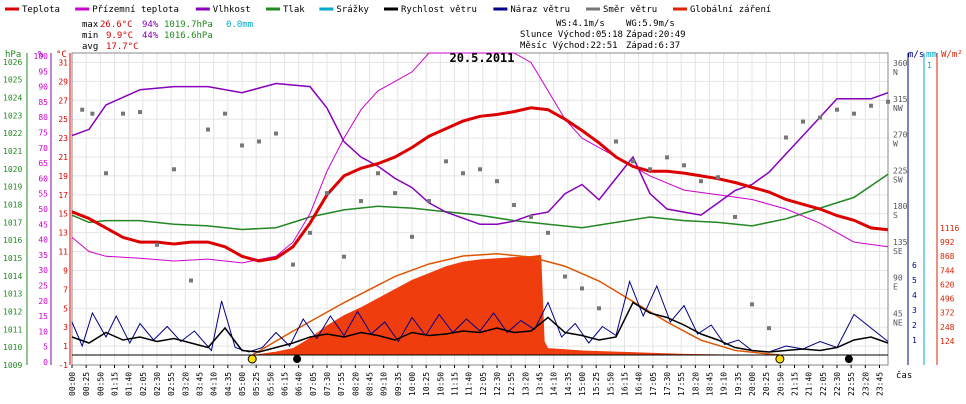 The image size is (966, 404). Describe the element at coordinates (214, 384) in the screenshot. I see `x-tick-label: 04:10` at that location.